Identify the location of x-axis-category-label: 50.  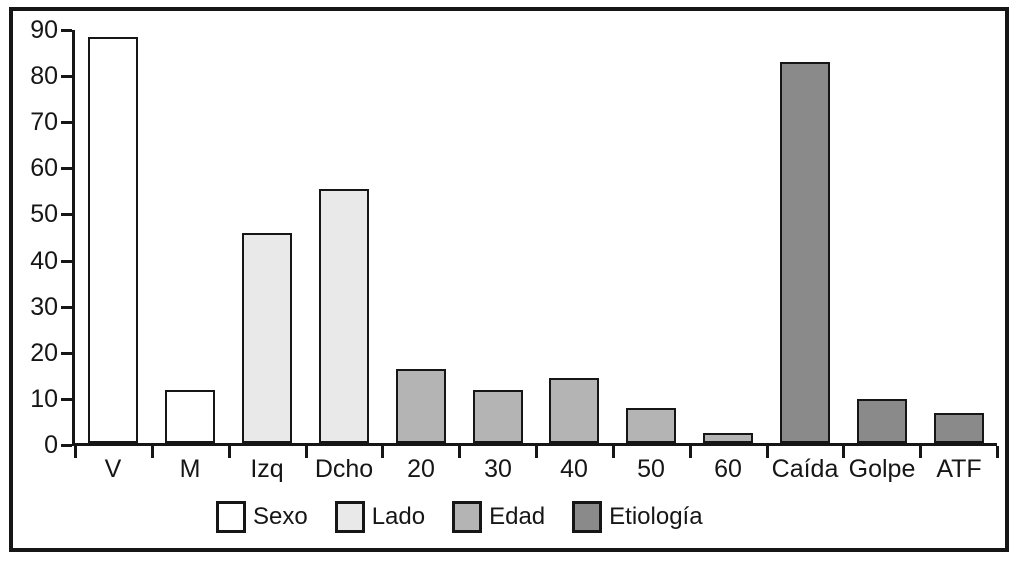
(651, 469).